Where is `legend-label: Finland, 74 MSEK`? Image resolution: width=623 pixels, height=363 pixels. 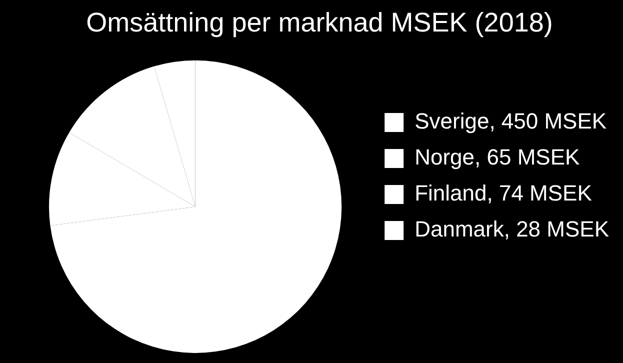
legend-label: Finland, 74 MSEK is located at coordinates (503, 193).